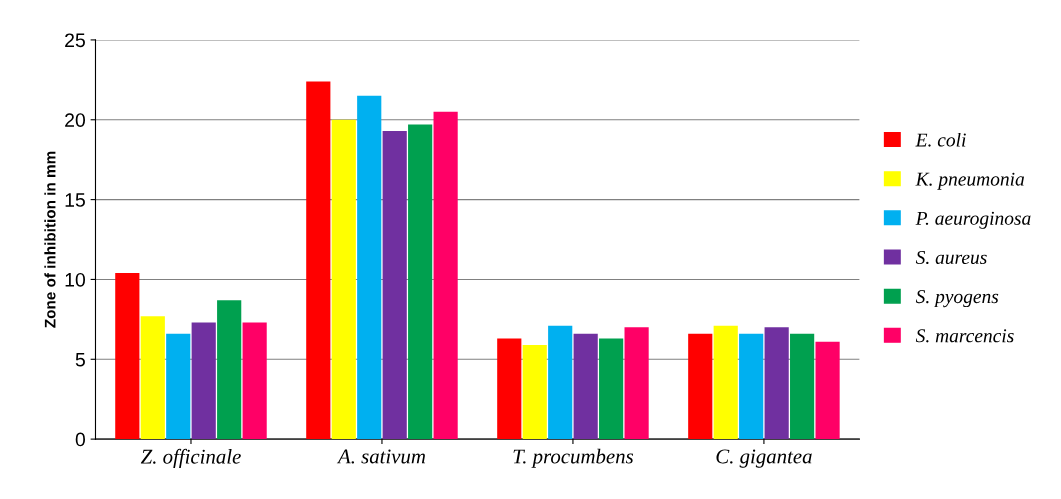 Image resolution: width=1061 pixels, height=499 pixels. What do you see at coordinates (381, 456) in the screenshot?
I see `x-tick-label: A. sativum` at bounding box center [381, 456].